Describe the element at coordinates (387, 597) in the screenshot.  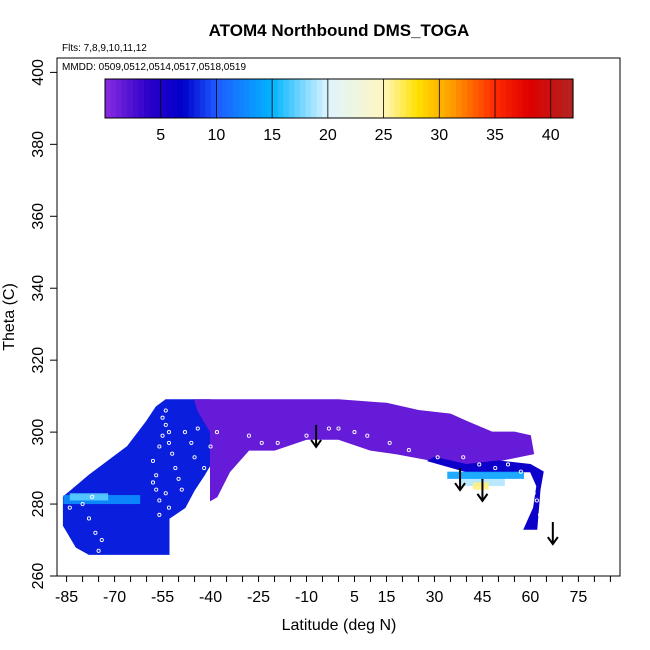
I see `x-tick-label: 15` at that location.